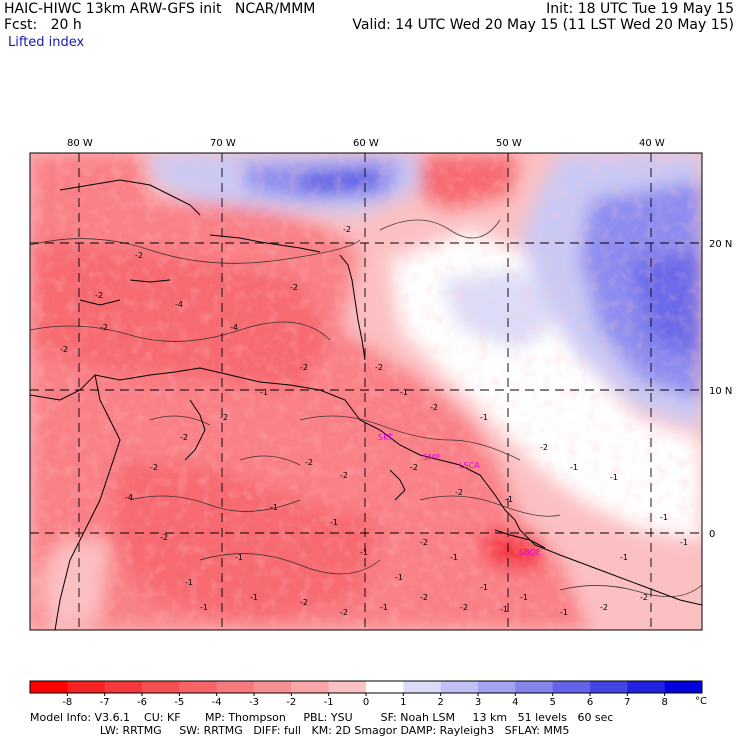  Describe the element at coordinates (43, 25) in the screenshot. I see `header-forecast-hour: Fcst: 20 h` at that location.